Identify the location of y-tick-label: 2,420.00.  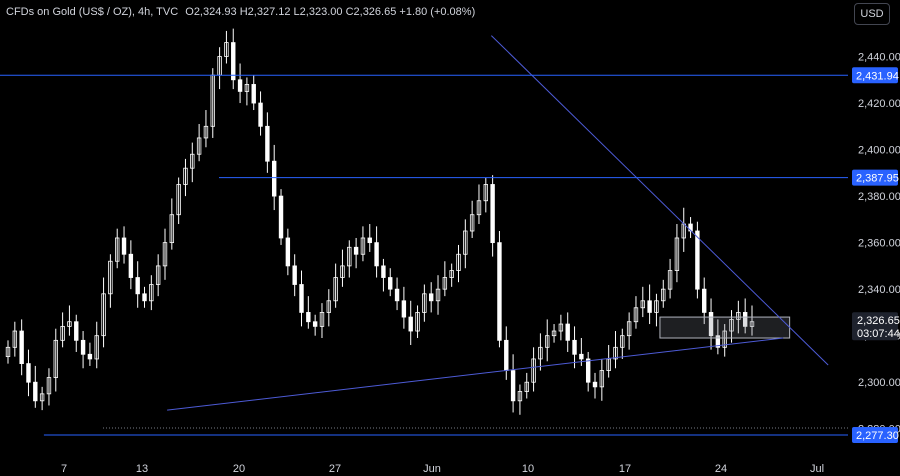
(879, 104).